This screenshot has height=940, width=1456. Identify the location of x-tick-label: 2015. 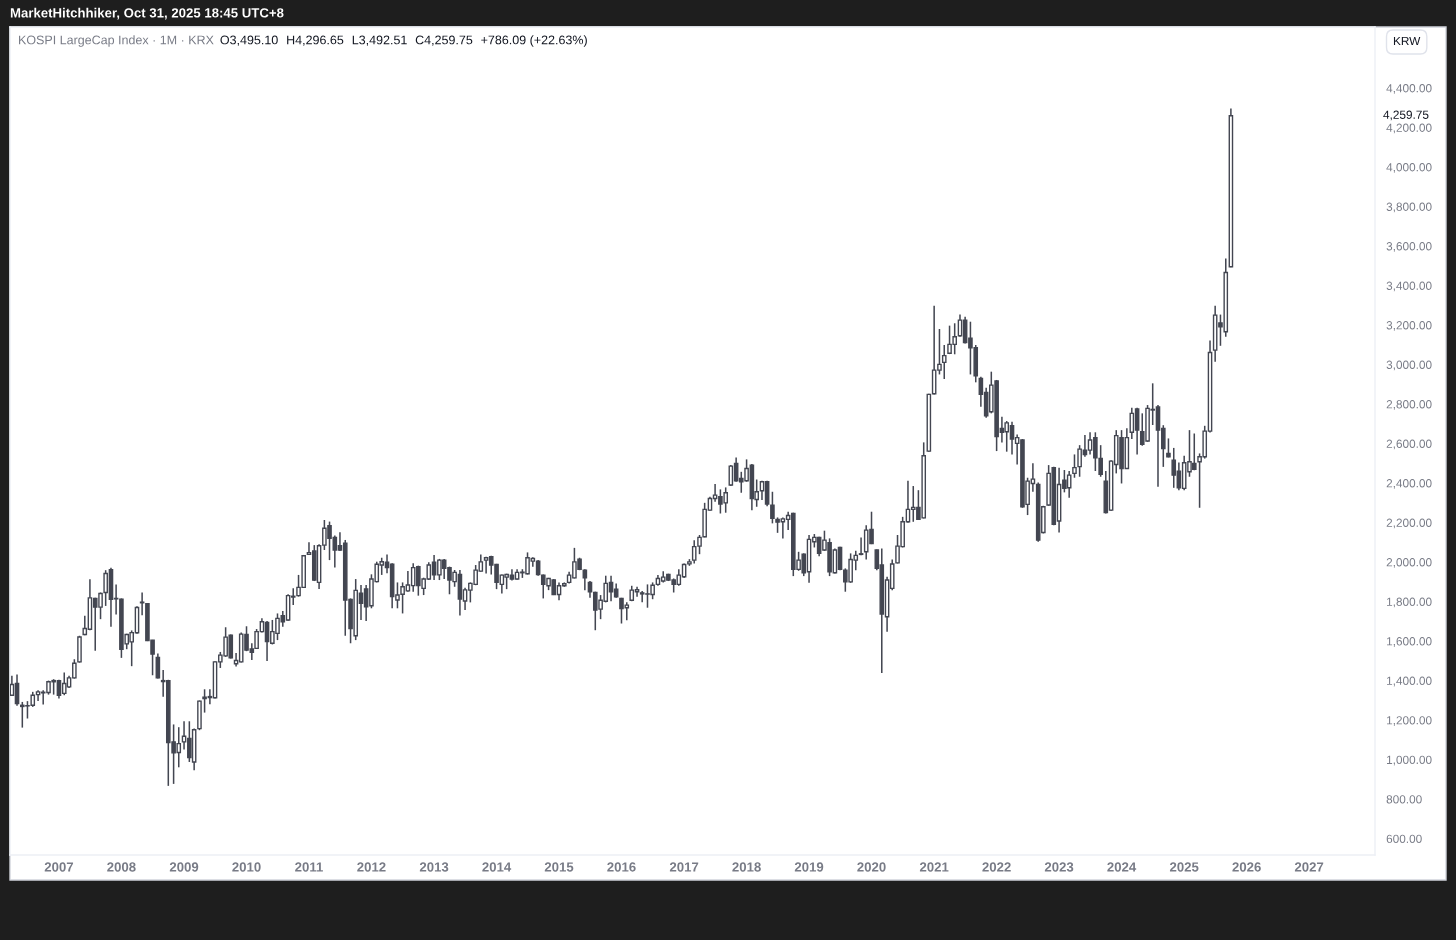
(559, 867).